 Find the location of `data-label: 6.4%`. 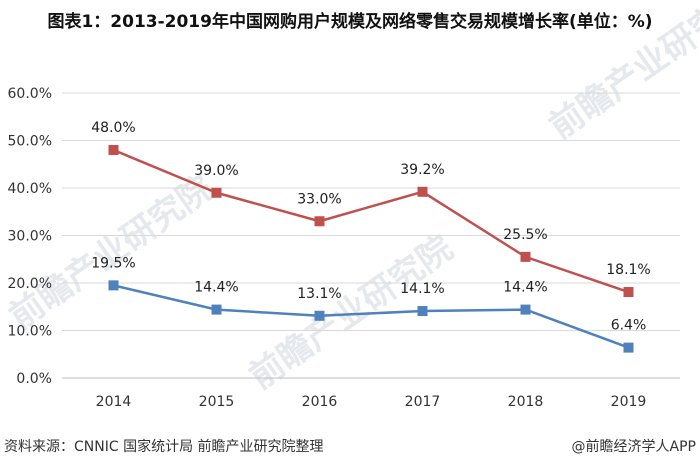

data-label: 6.4% is located at coordinates (629, 326).